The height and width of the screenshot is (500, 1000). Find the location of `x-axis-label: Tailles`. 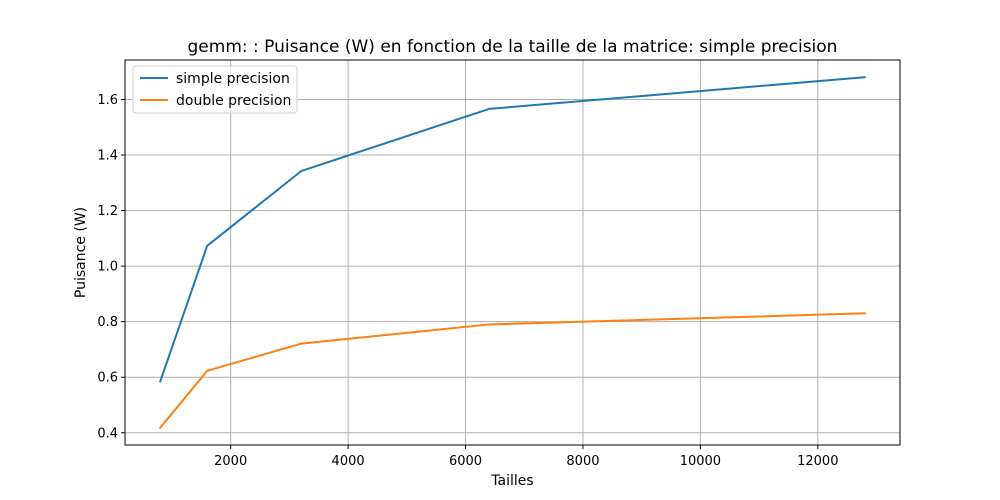

x-axis-label: Tailles is located at coordinates (511, 481).